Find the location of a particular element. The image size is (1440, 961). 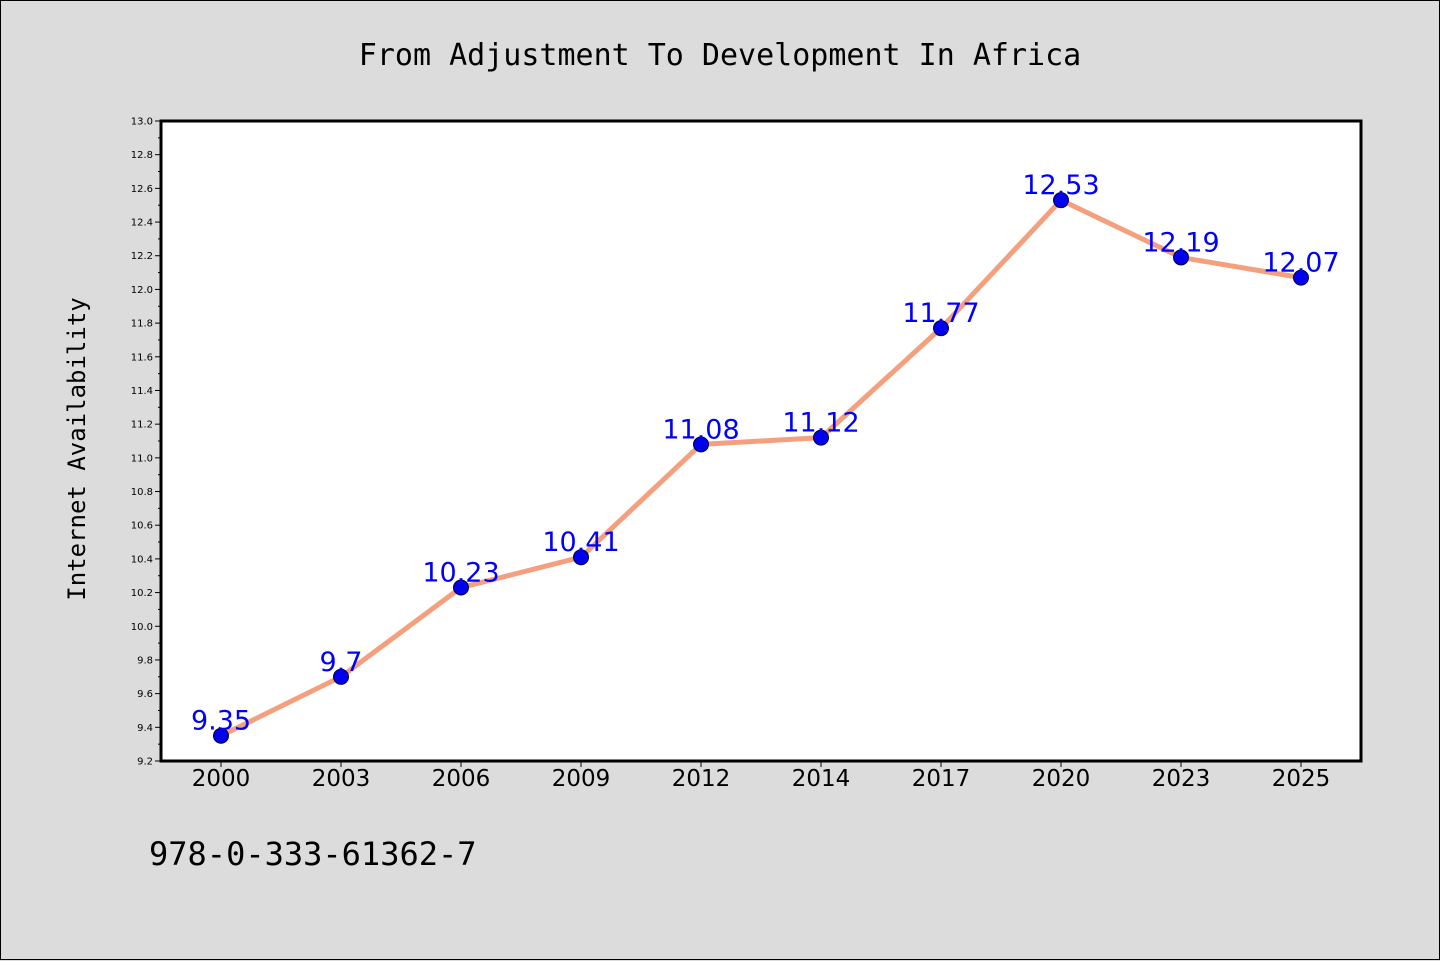

data-label: 11.12 is located at coordinates (820, 423).